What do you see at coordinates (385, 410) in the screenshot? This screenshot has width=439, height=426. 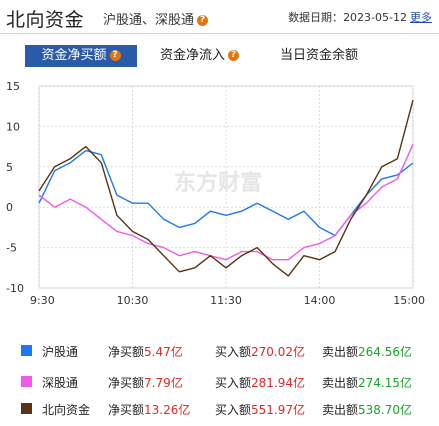 I see `sell-value: 538.70亿` at bounding box center [385, 410].